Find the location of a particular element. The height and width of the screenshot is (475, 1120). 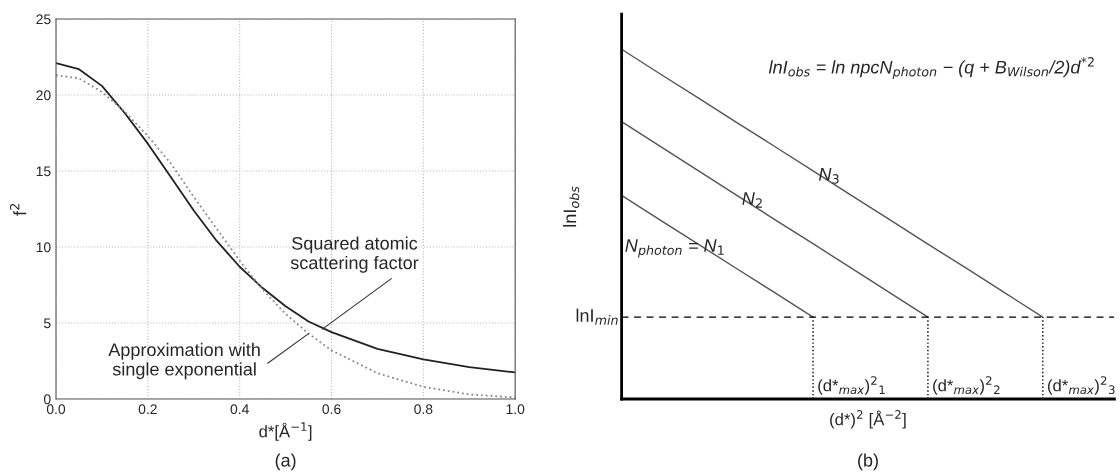

y-axis-title: lnI$_{obs}$ is located at coordinates (571, 206).